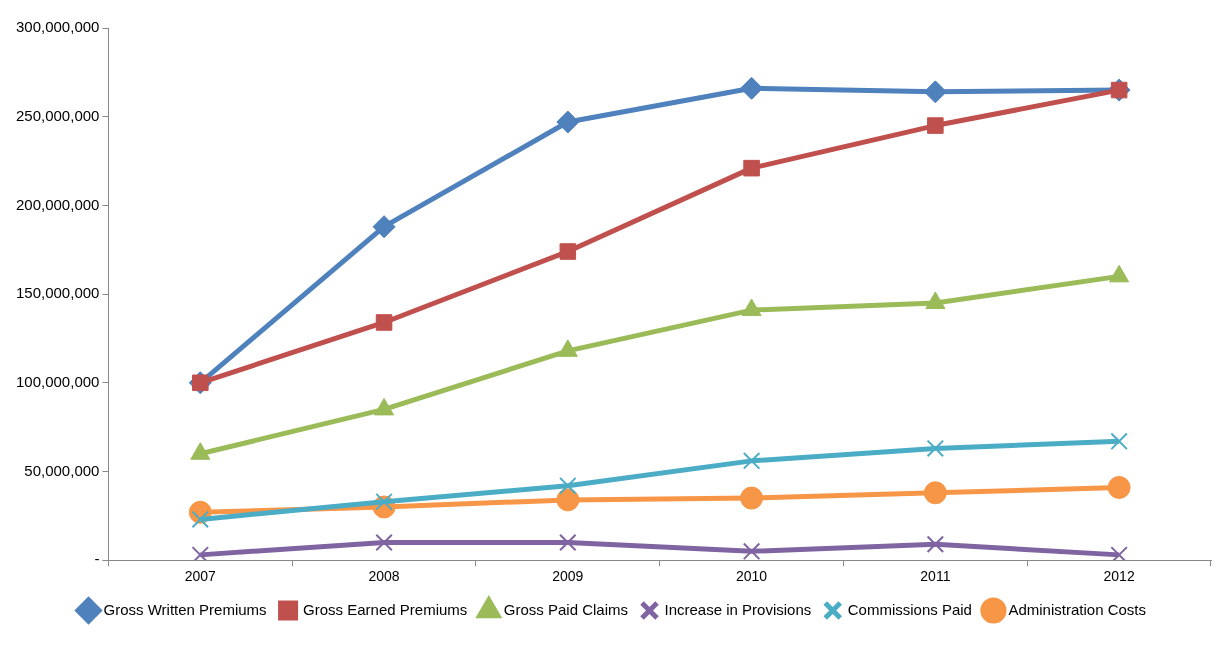  I want to click on y-tick-label: -, so click(97, 559).